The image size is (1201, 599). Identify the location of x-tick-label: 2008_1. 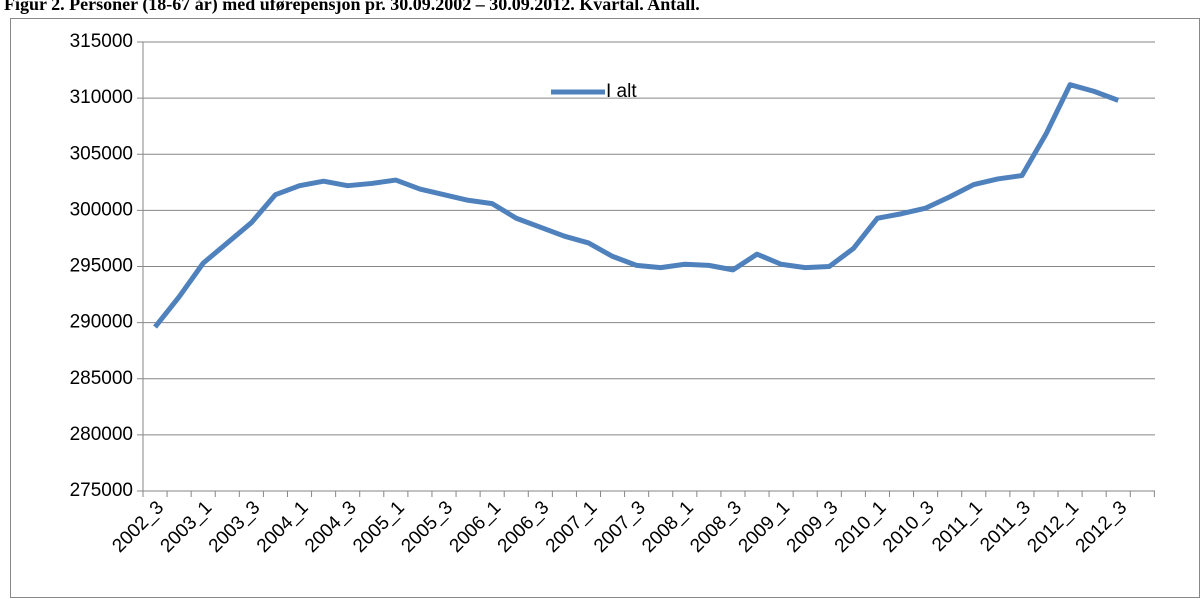
(668, 527).